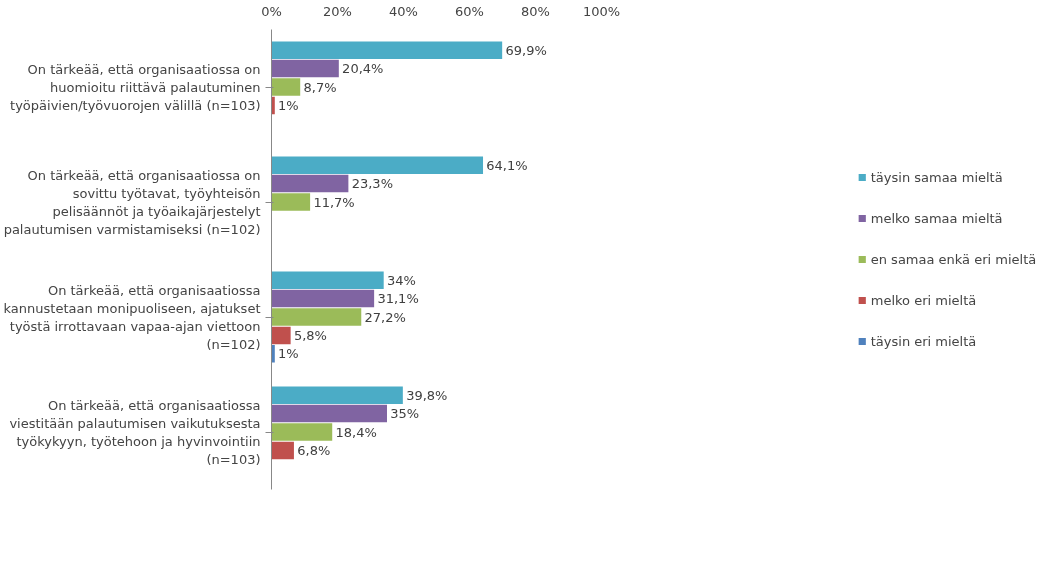  What do you see at coordinates (469, 11) in the screenshot?
I see `x-tick-label: 60%` at bounding box center [469, 11].